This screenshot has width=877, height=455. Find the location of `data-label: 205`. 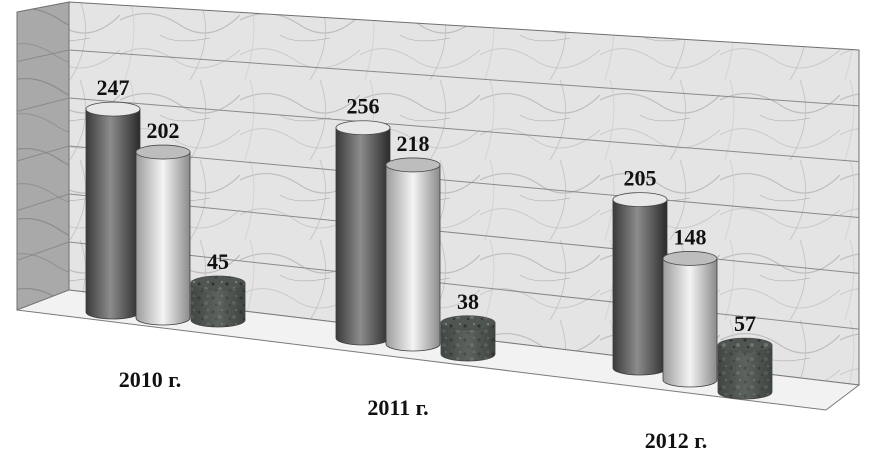

data-label: 205 is located at coordinates (640, 178).